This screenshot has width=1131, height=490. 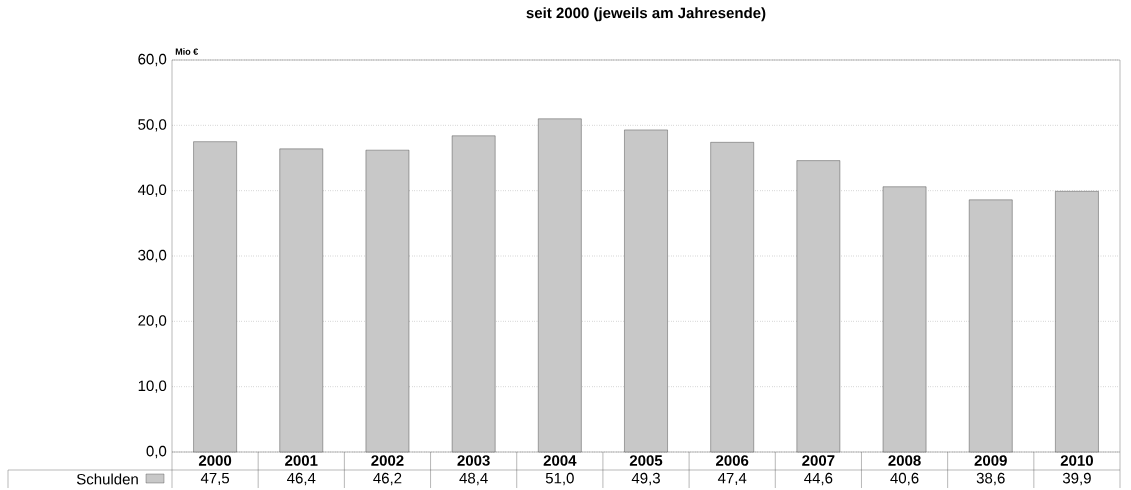 What do you see at coordinates (156, 452) in the screenshot?
I see `y-tick-label: 0,0` at bounding box center [156, 452].